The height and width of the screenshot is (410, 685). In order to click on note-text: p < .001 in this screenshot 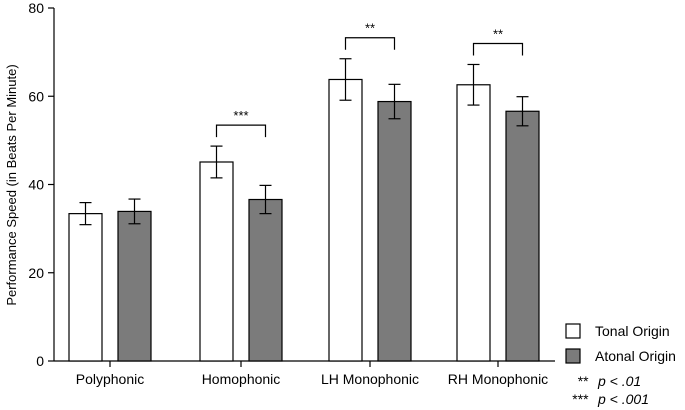, I will do `click(623, 399)`.